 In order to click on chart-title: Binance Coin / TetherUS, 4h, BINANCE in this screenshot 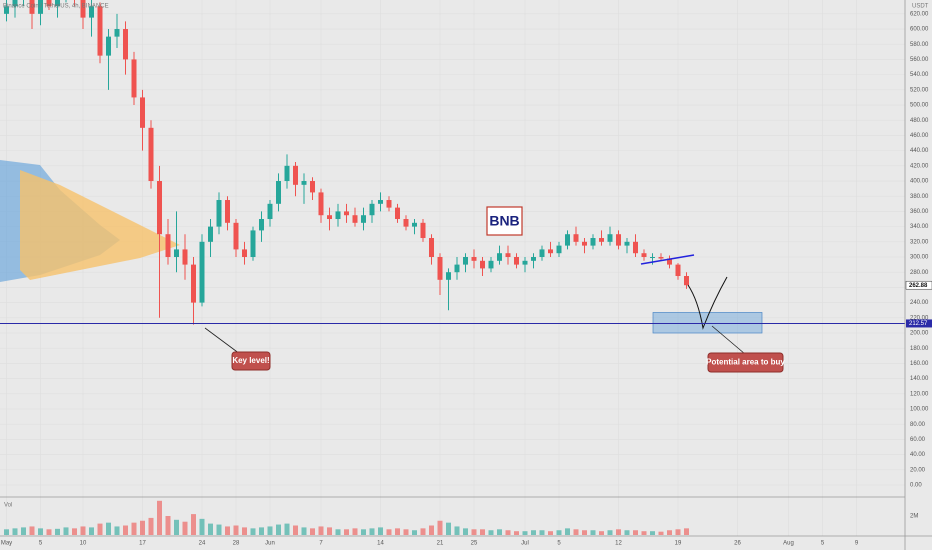, I will do `click(56, 7)`.